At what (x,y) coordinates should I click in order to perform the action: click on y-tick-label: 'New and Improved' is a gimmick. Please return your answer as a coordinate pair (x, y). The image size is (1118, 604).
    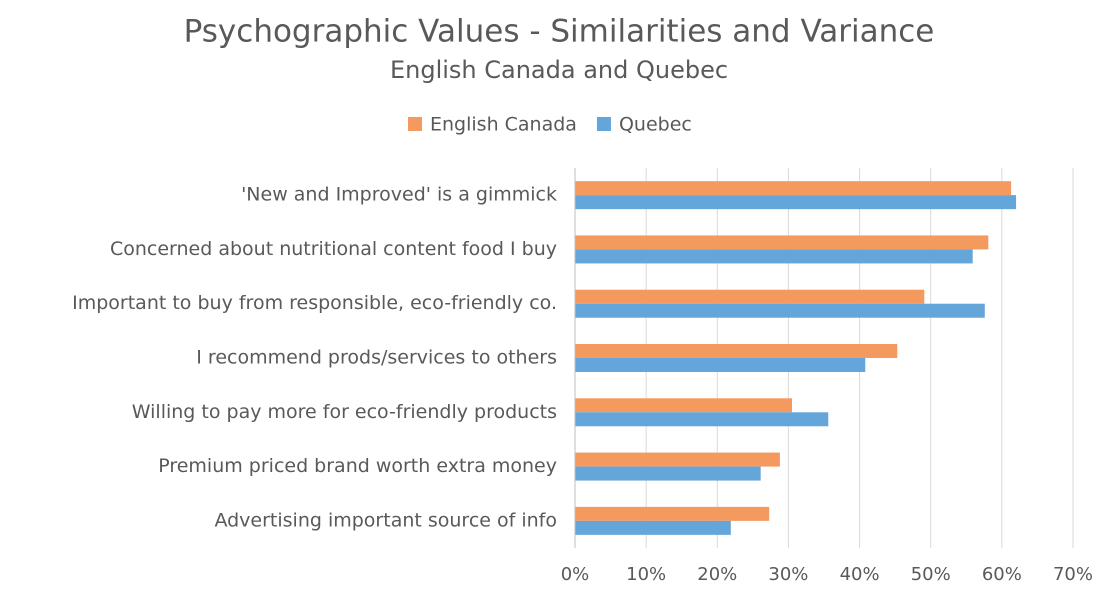
    Looking at the image, I should click on (399, 195).